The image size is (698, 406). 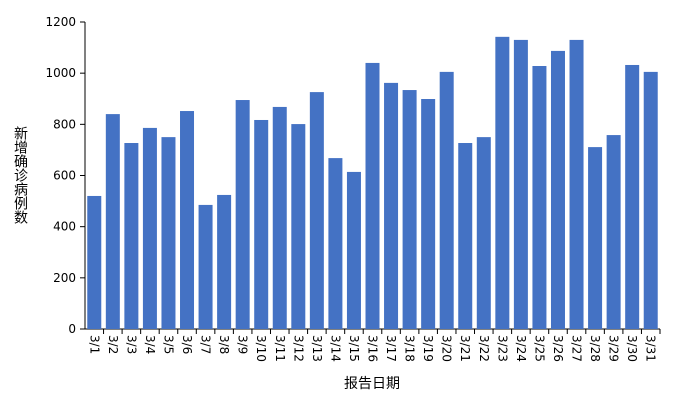 I want to click on x-tick-label: 3/19, so click(x=428, y=348).